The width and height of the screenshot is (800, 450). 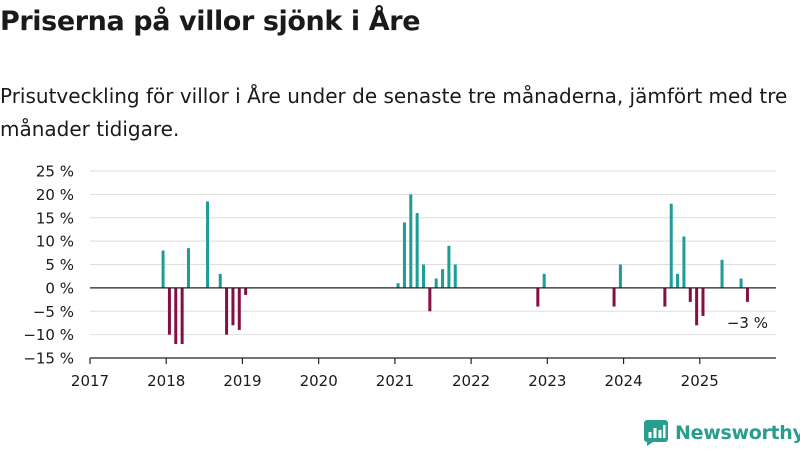 I want to click on y-tick-label: 10 %, so click(x=55, y=242).